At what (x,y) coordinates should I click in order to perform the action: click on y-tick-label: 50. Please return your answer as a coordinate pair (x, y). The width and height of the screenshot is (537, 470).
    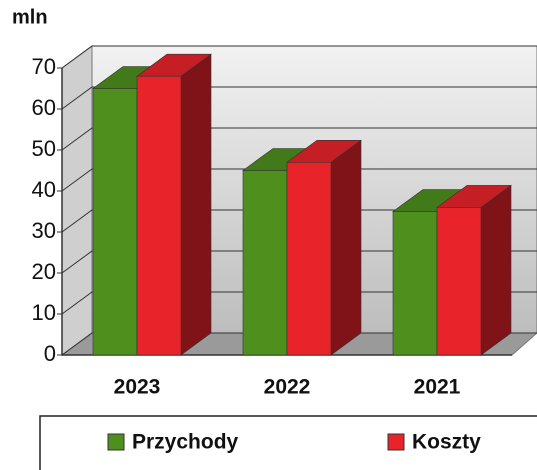
    Looking at the image, I should click on (44, 148).